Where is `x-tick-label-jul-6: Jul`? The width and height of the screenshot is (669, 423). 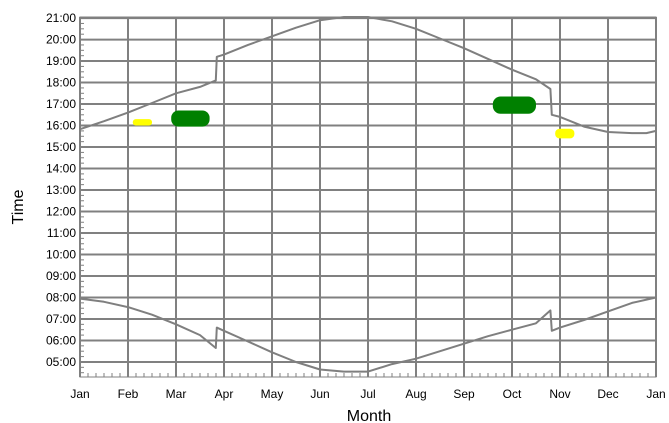 x-tick-label-jul-6: Jul is located at coordinates (367, 394).